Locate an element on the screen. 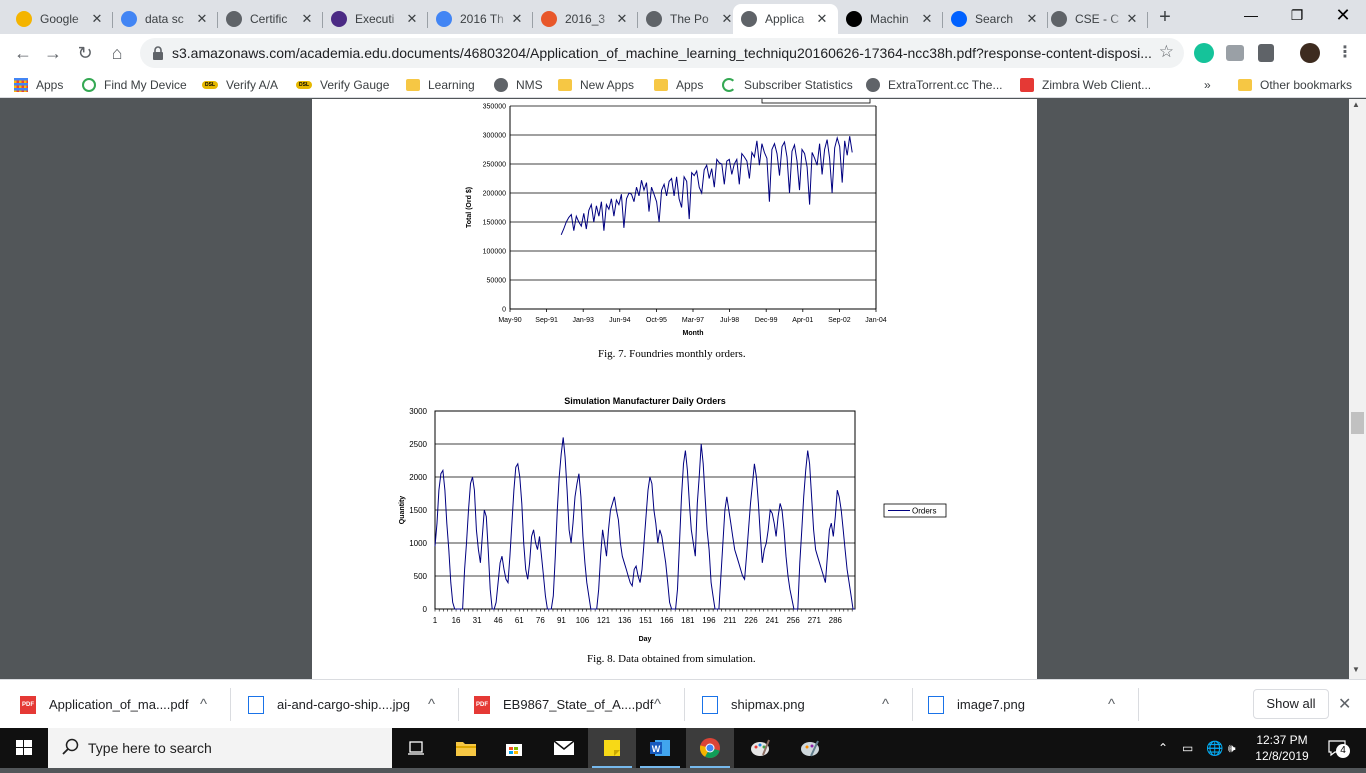 This screenshot has width=1366, height=773. bookmark-6: NMS is located at coordinates (518, 85).